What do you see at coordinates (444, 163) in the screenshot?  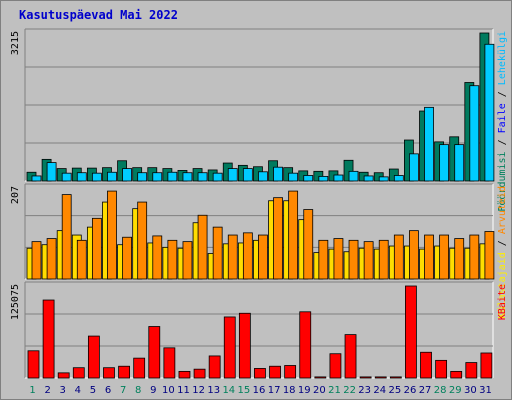 I see `bar-top-lehekülgi-day-28` at bounding box center [444, 163].